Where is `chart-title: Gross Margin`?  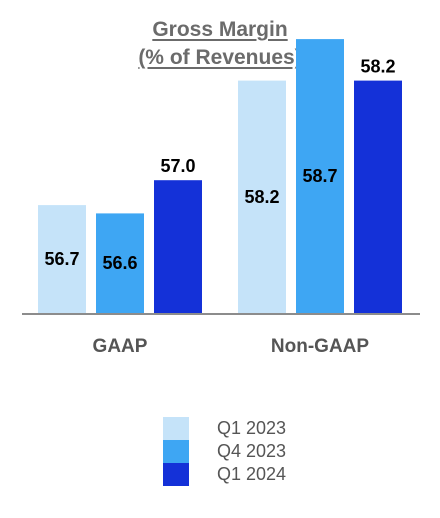
chart-title: Gross Margin is located at coordinates (220, 29).